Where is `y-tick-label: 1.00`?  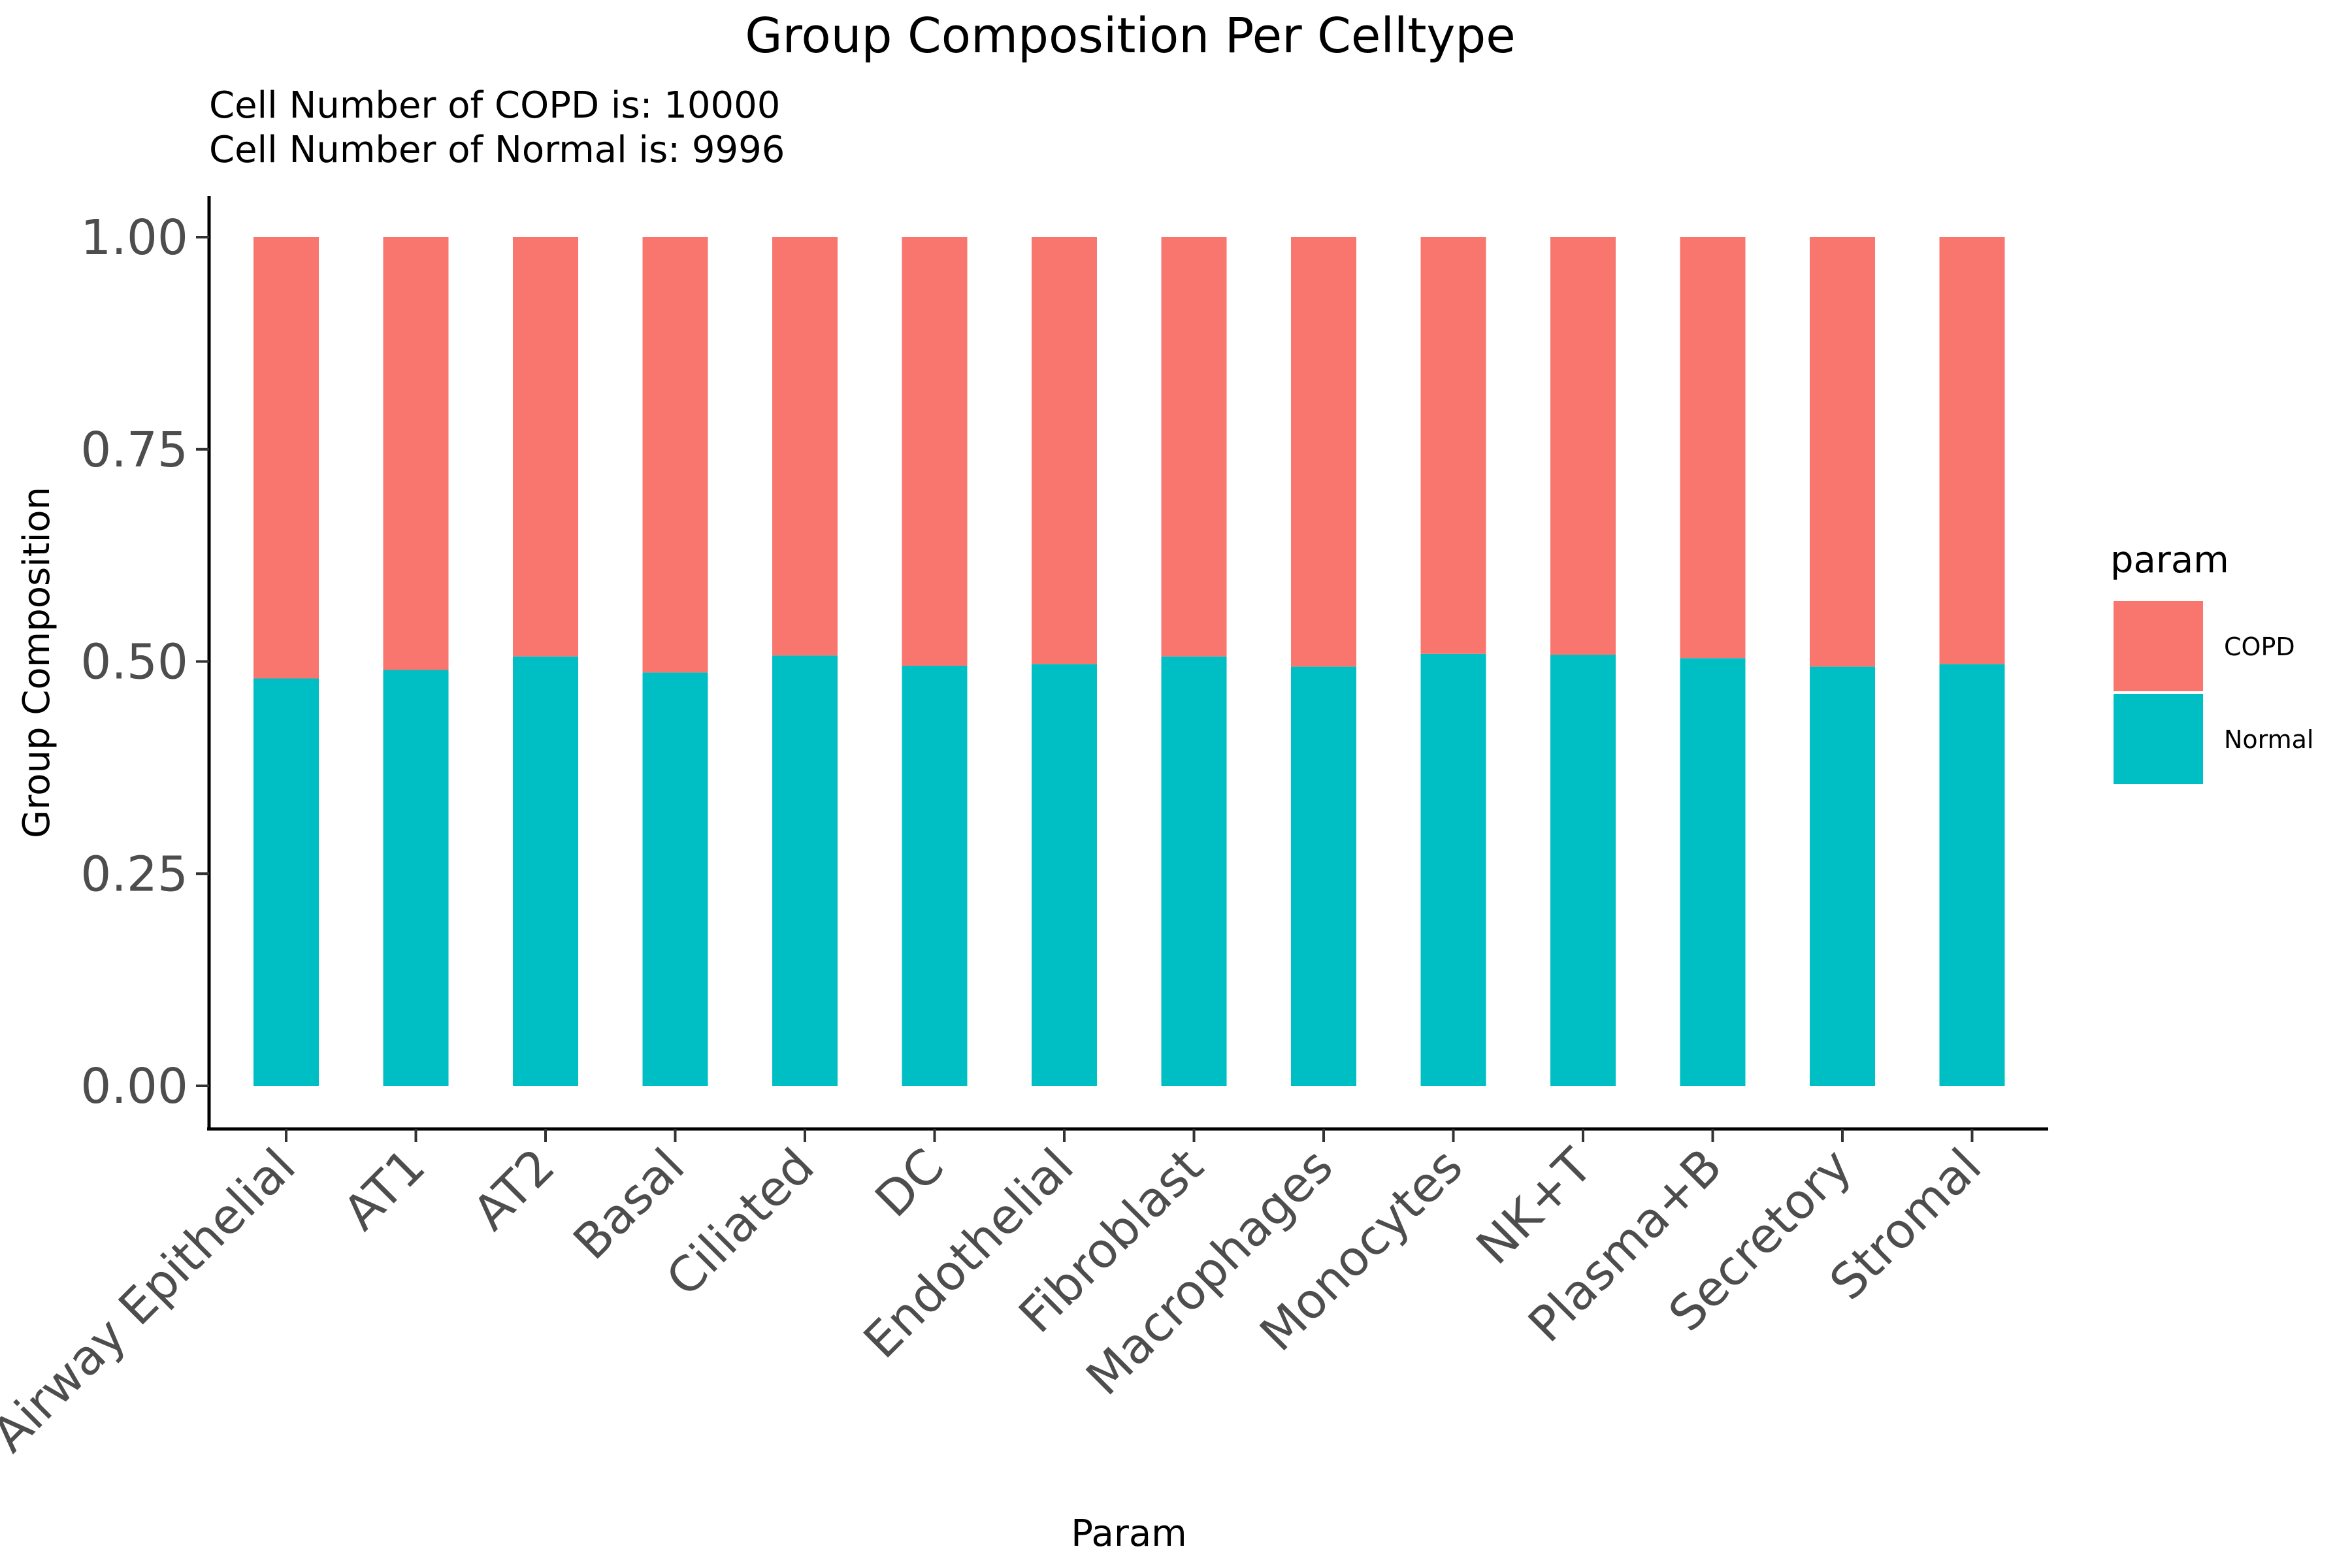
y-tick-label: 1.00 is located at coordinates (134, 238).